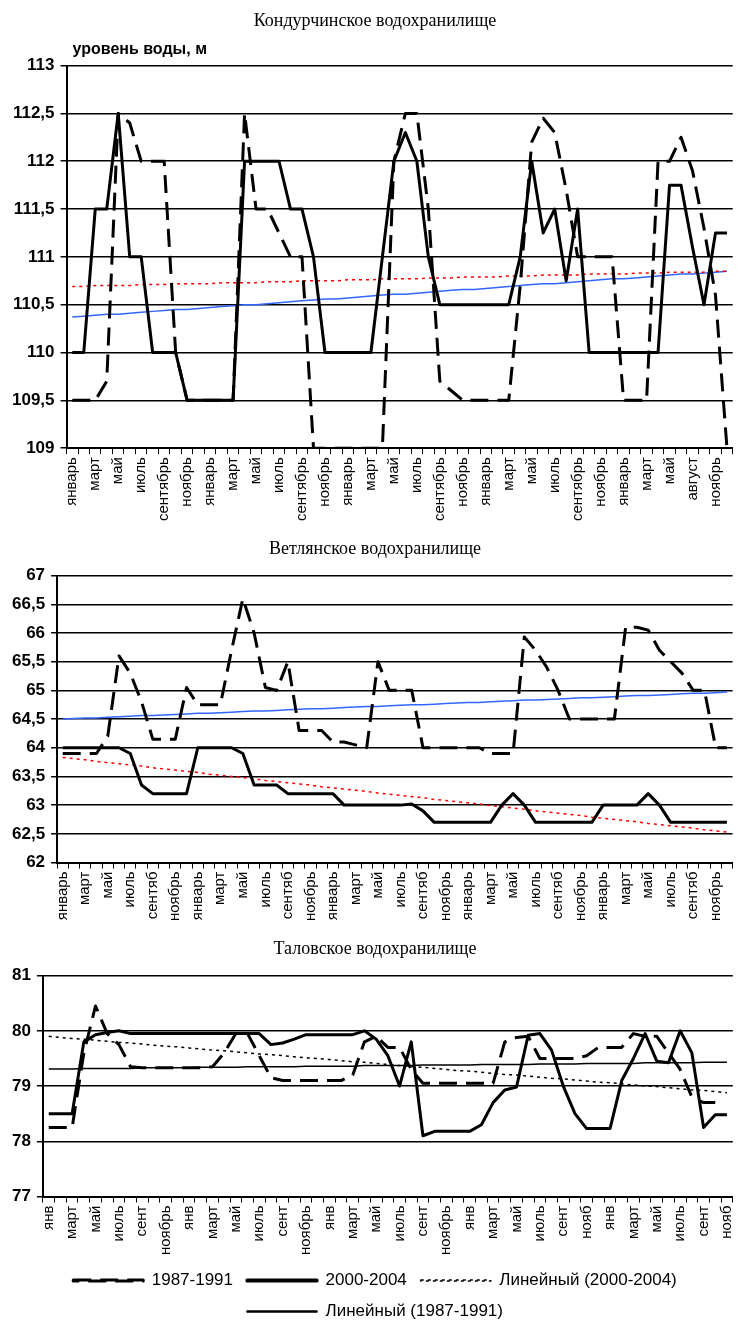 The image size is (748, 1334). What do you see at coordinates (36, 804) in the screenshot?
I see `y-tick-label: 63` at bounding box center [36, 804].